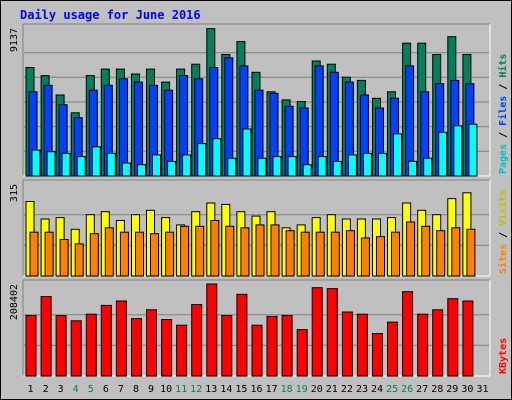 The image size is (512, 400). I want to click on legend-entry-pages: Pages, so click(503, 159).